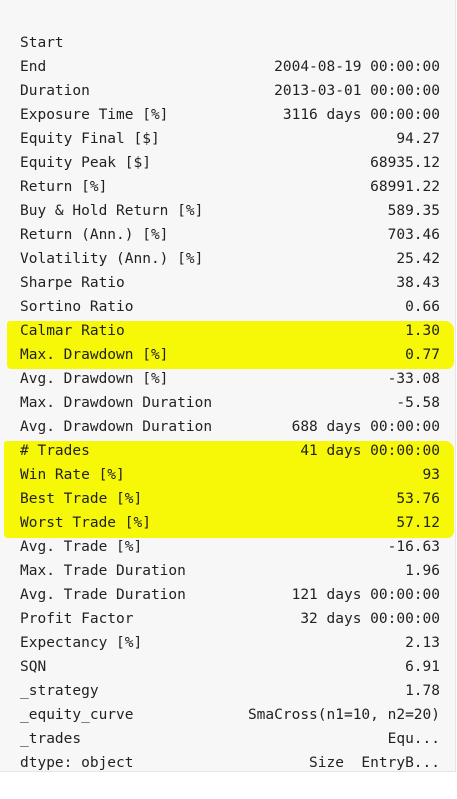 This screenshot has width=457, height=799. What do you see at coordinates (422, 571) in the screenshot?
I see `stat-value: 1.96` at bounding box center [422, 571].